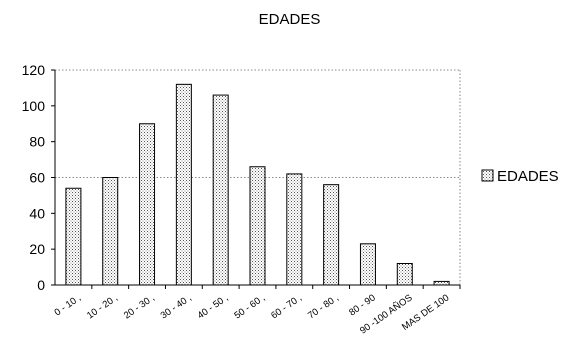 This screenshot has width=579, height=354. What do you see at coordinates (213, 306) in the screenshot?
I see `x-tick-label: 40 - 50 ,` at bounding box center [213, 306].